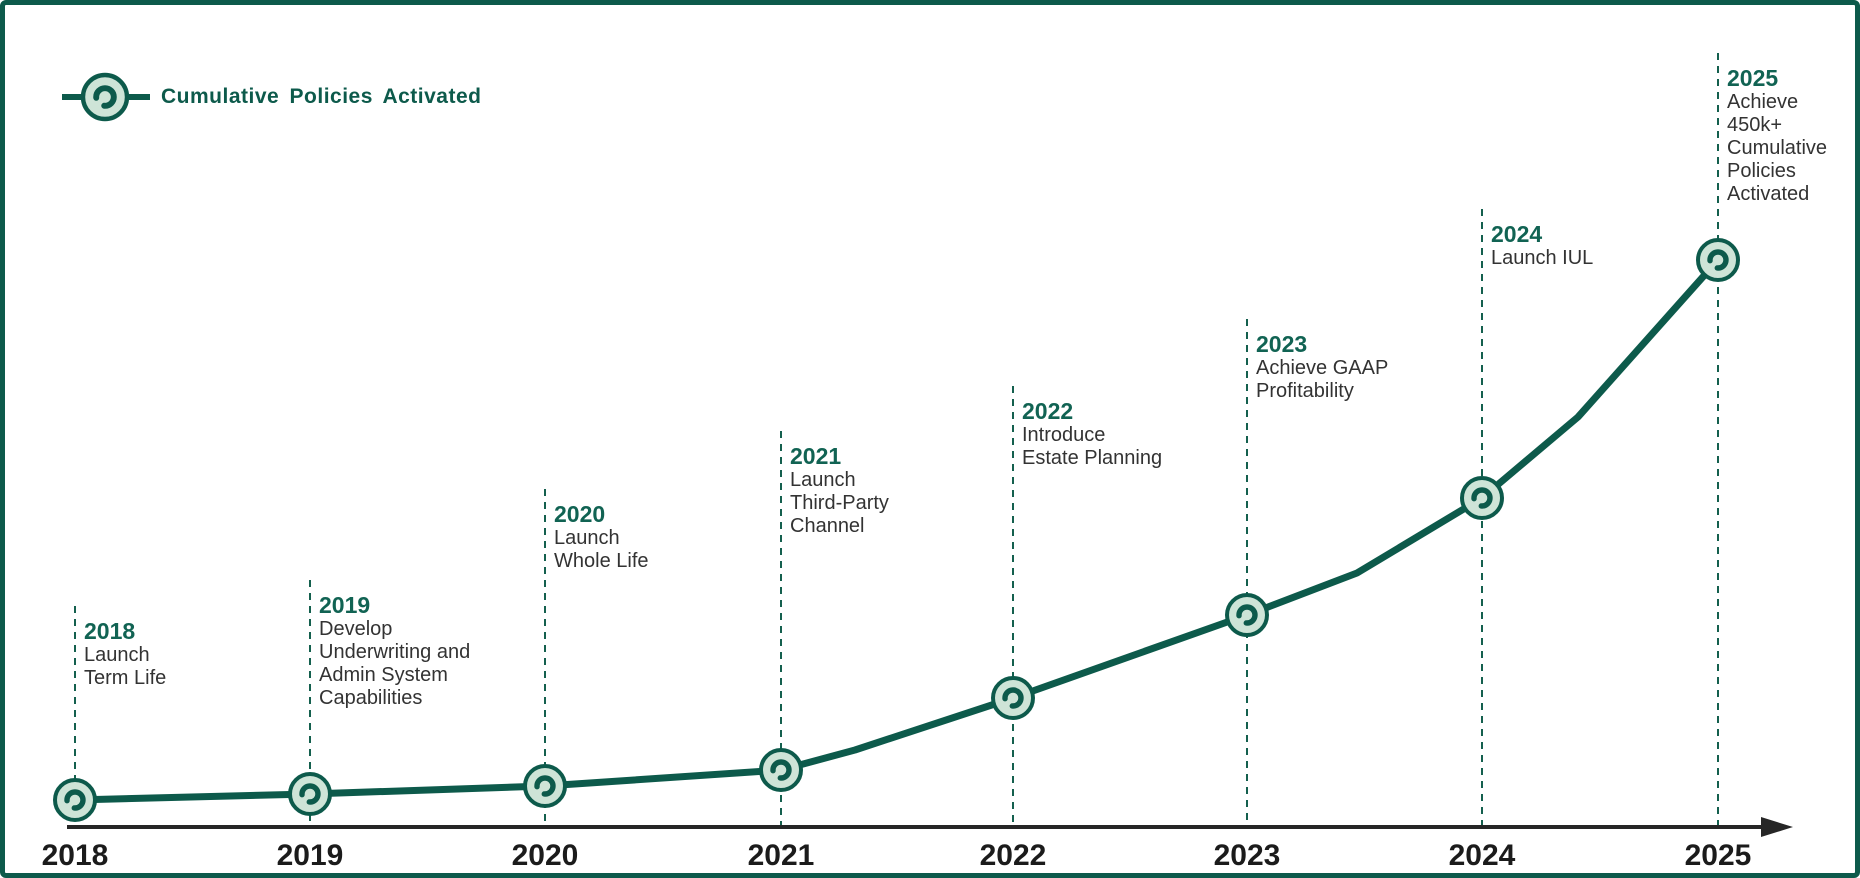 This screenshot has width=1860, height=878. What do you see at coordinates (1092, 458) in the screenshot?
I see `milestone-text-line: Estate Planning` at bounding box center [1092, 458].